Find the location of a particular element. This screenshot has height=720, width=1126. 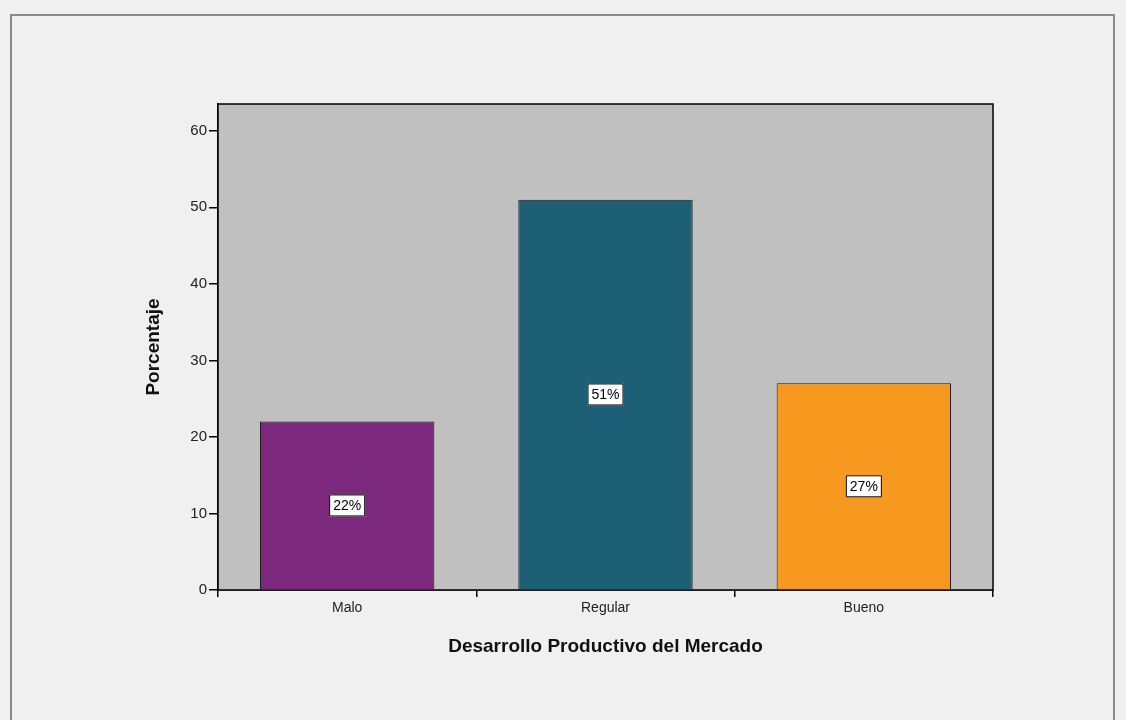

y-tick-label: 30 is located at coordinates (198, 359).